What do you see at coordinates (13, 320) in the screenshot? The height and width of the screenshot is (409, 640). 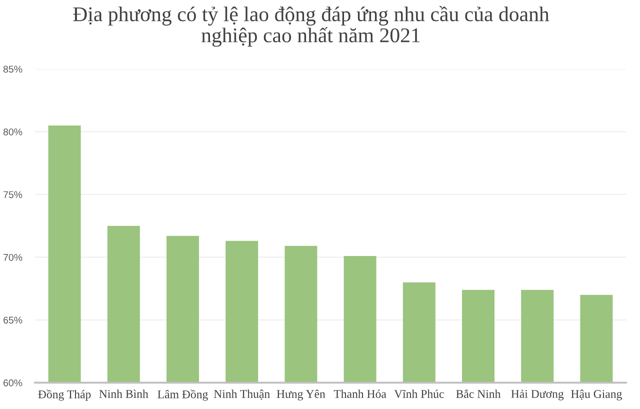 I see `y-tick-label: 65%` at bounding box center [13, 320].